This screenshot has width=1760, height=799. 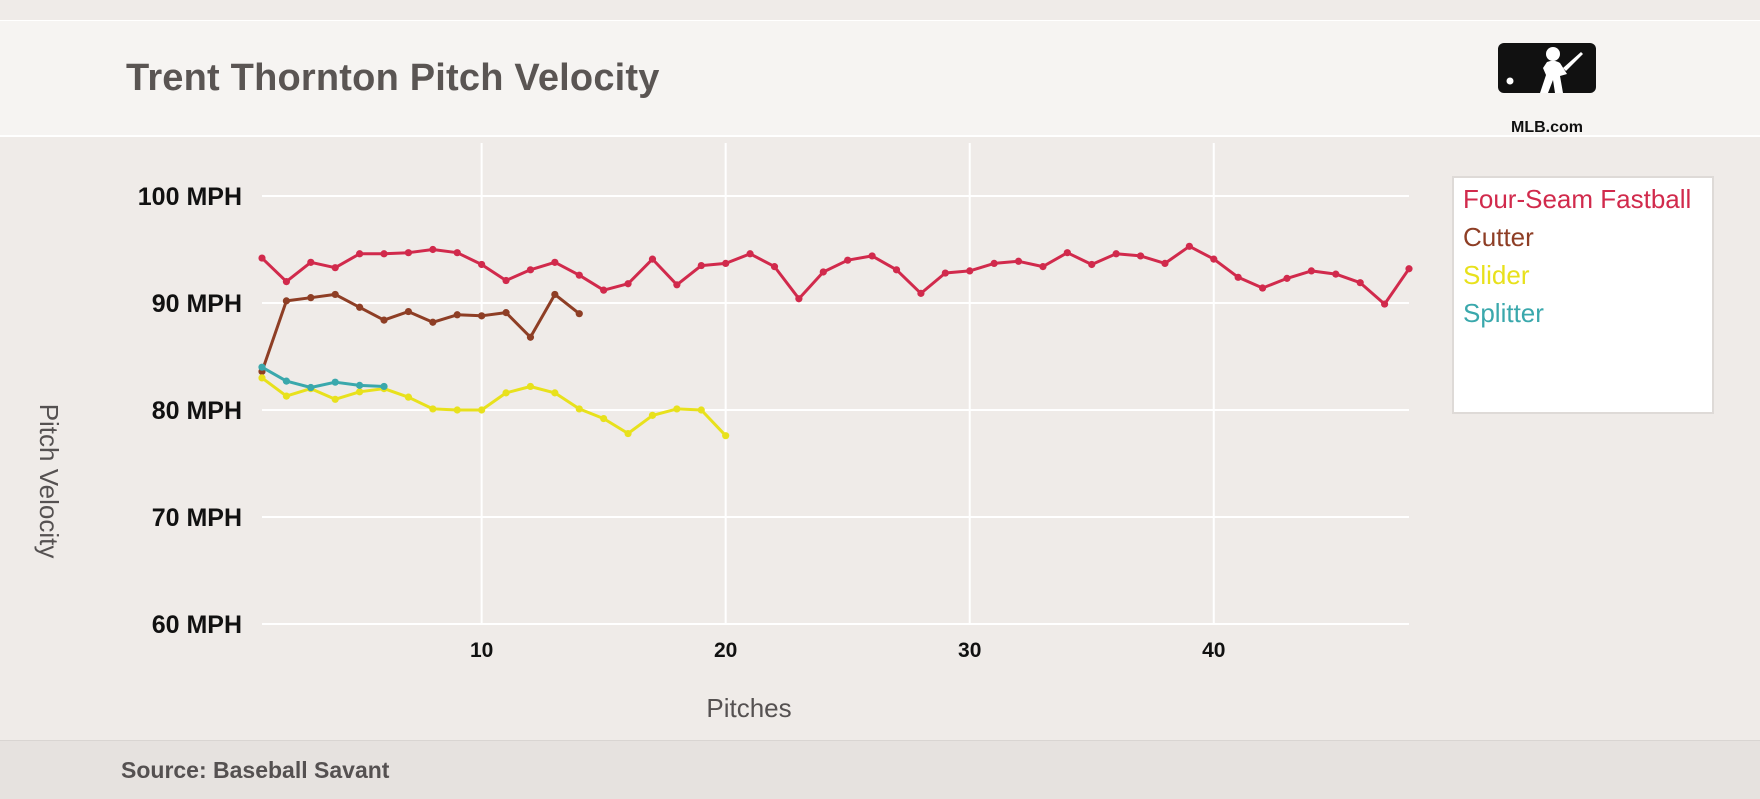 What do you see at coordinates (197, 625) in the screenshot?
I see `y-tick-label: 60 MPH` at bounding box center [197, 625].